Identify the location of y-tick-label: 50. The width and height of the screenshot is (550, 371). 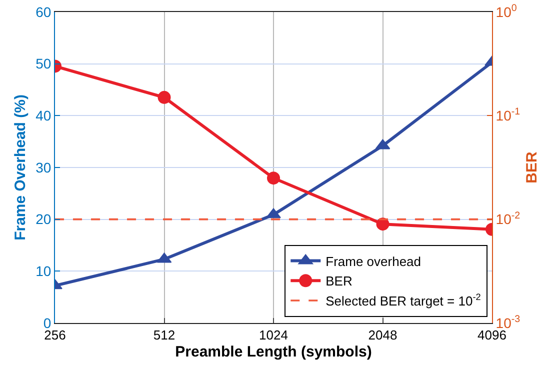
(44, 64).